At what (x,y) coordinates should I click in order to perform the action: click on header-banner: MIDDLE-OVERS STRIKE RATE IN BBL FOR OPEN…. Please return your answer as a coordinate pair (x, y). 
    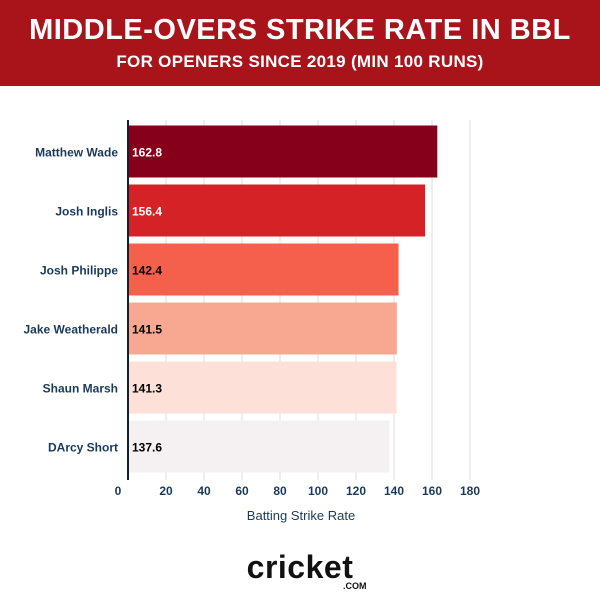
    Looking at the image, I should click on (300, 43).